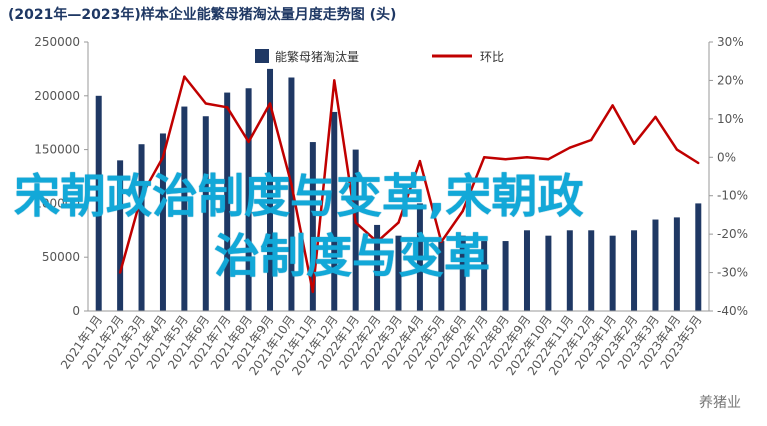  What do you see at coordinates (57, 150) in the screenshot?
I see `y-left-tick-label: 150000` at bounding box center [57, 150].